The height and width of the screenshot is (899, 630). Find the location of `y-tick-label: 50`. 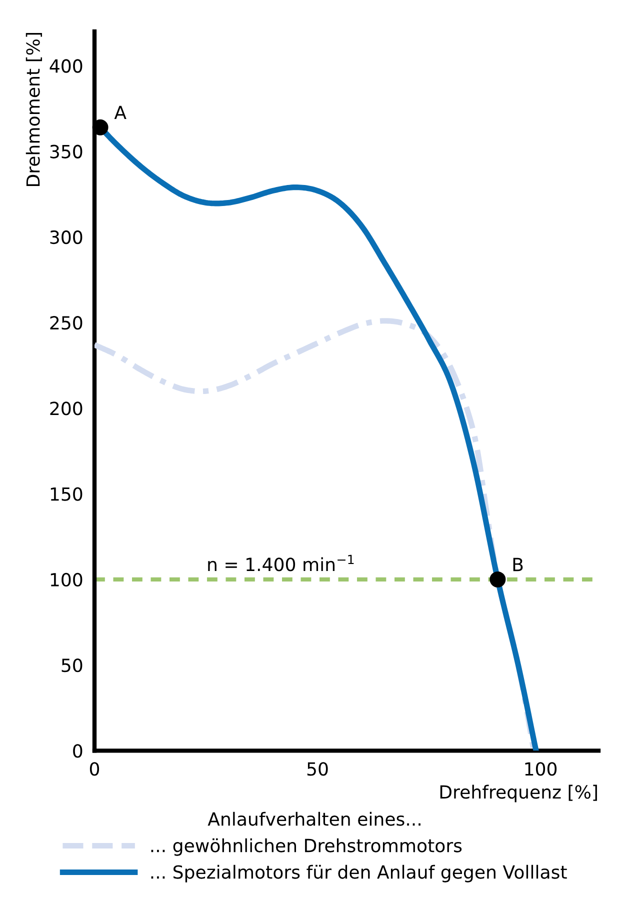

y-tick-label: 50 is located at coordinates (72, 665).